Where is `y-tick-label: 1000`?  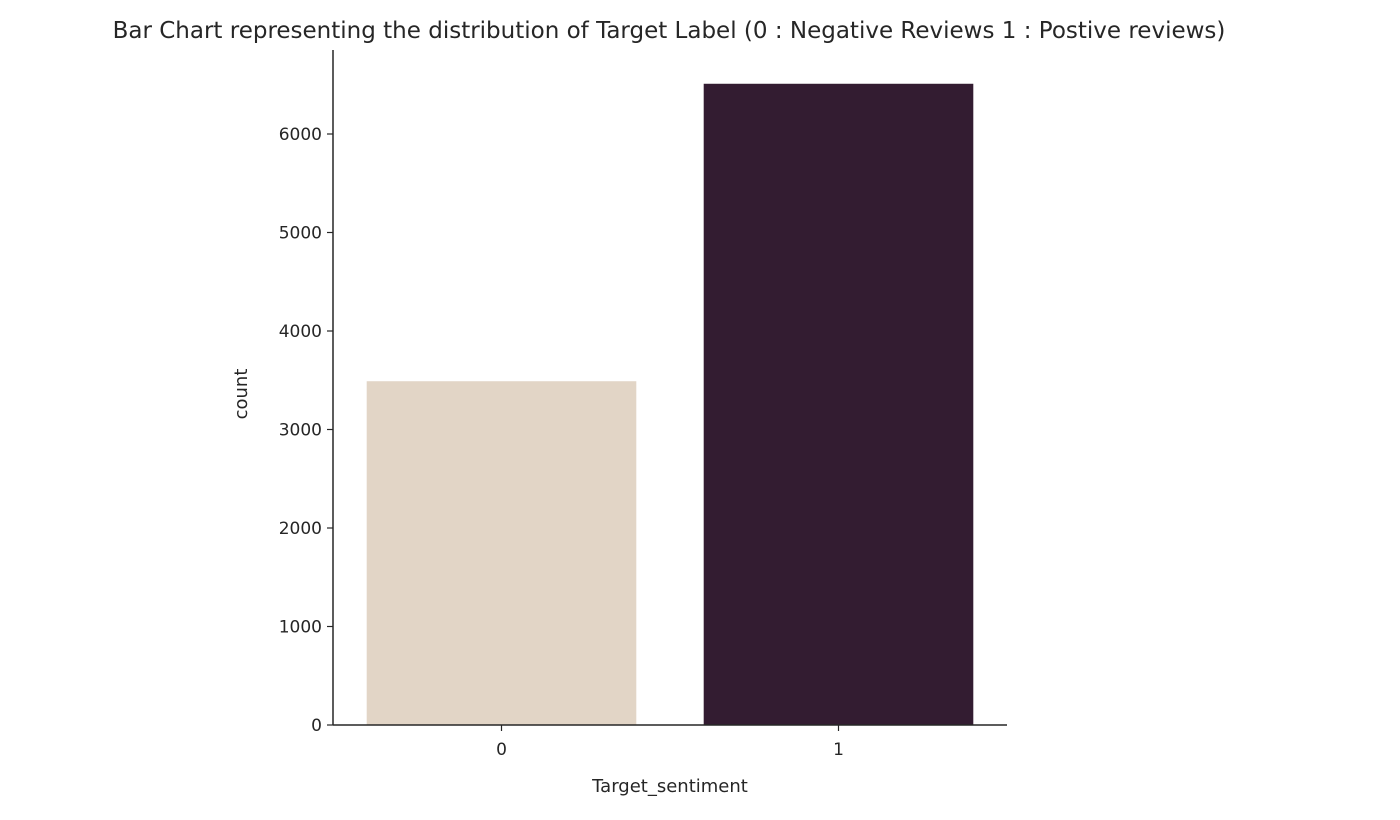
y-tick-label: 1000 is located at coordinates (300, 628).